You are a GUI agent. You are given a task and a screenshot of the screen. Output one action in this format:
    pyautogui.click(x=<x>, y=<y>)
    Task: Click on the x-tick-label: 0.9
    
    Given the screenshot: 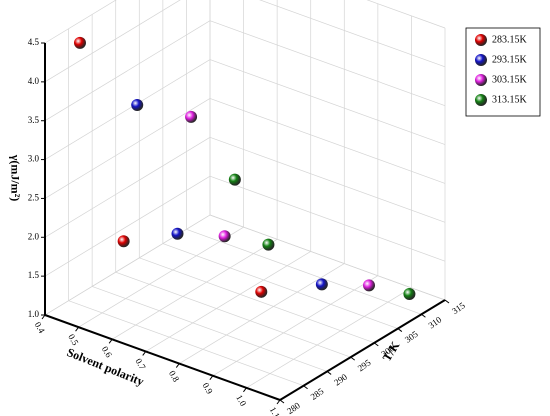 What is the action you would take?
    pyautogui.click(x=208, y=388)
    